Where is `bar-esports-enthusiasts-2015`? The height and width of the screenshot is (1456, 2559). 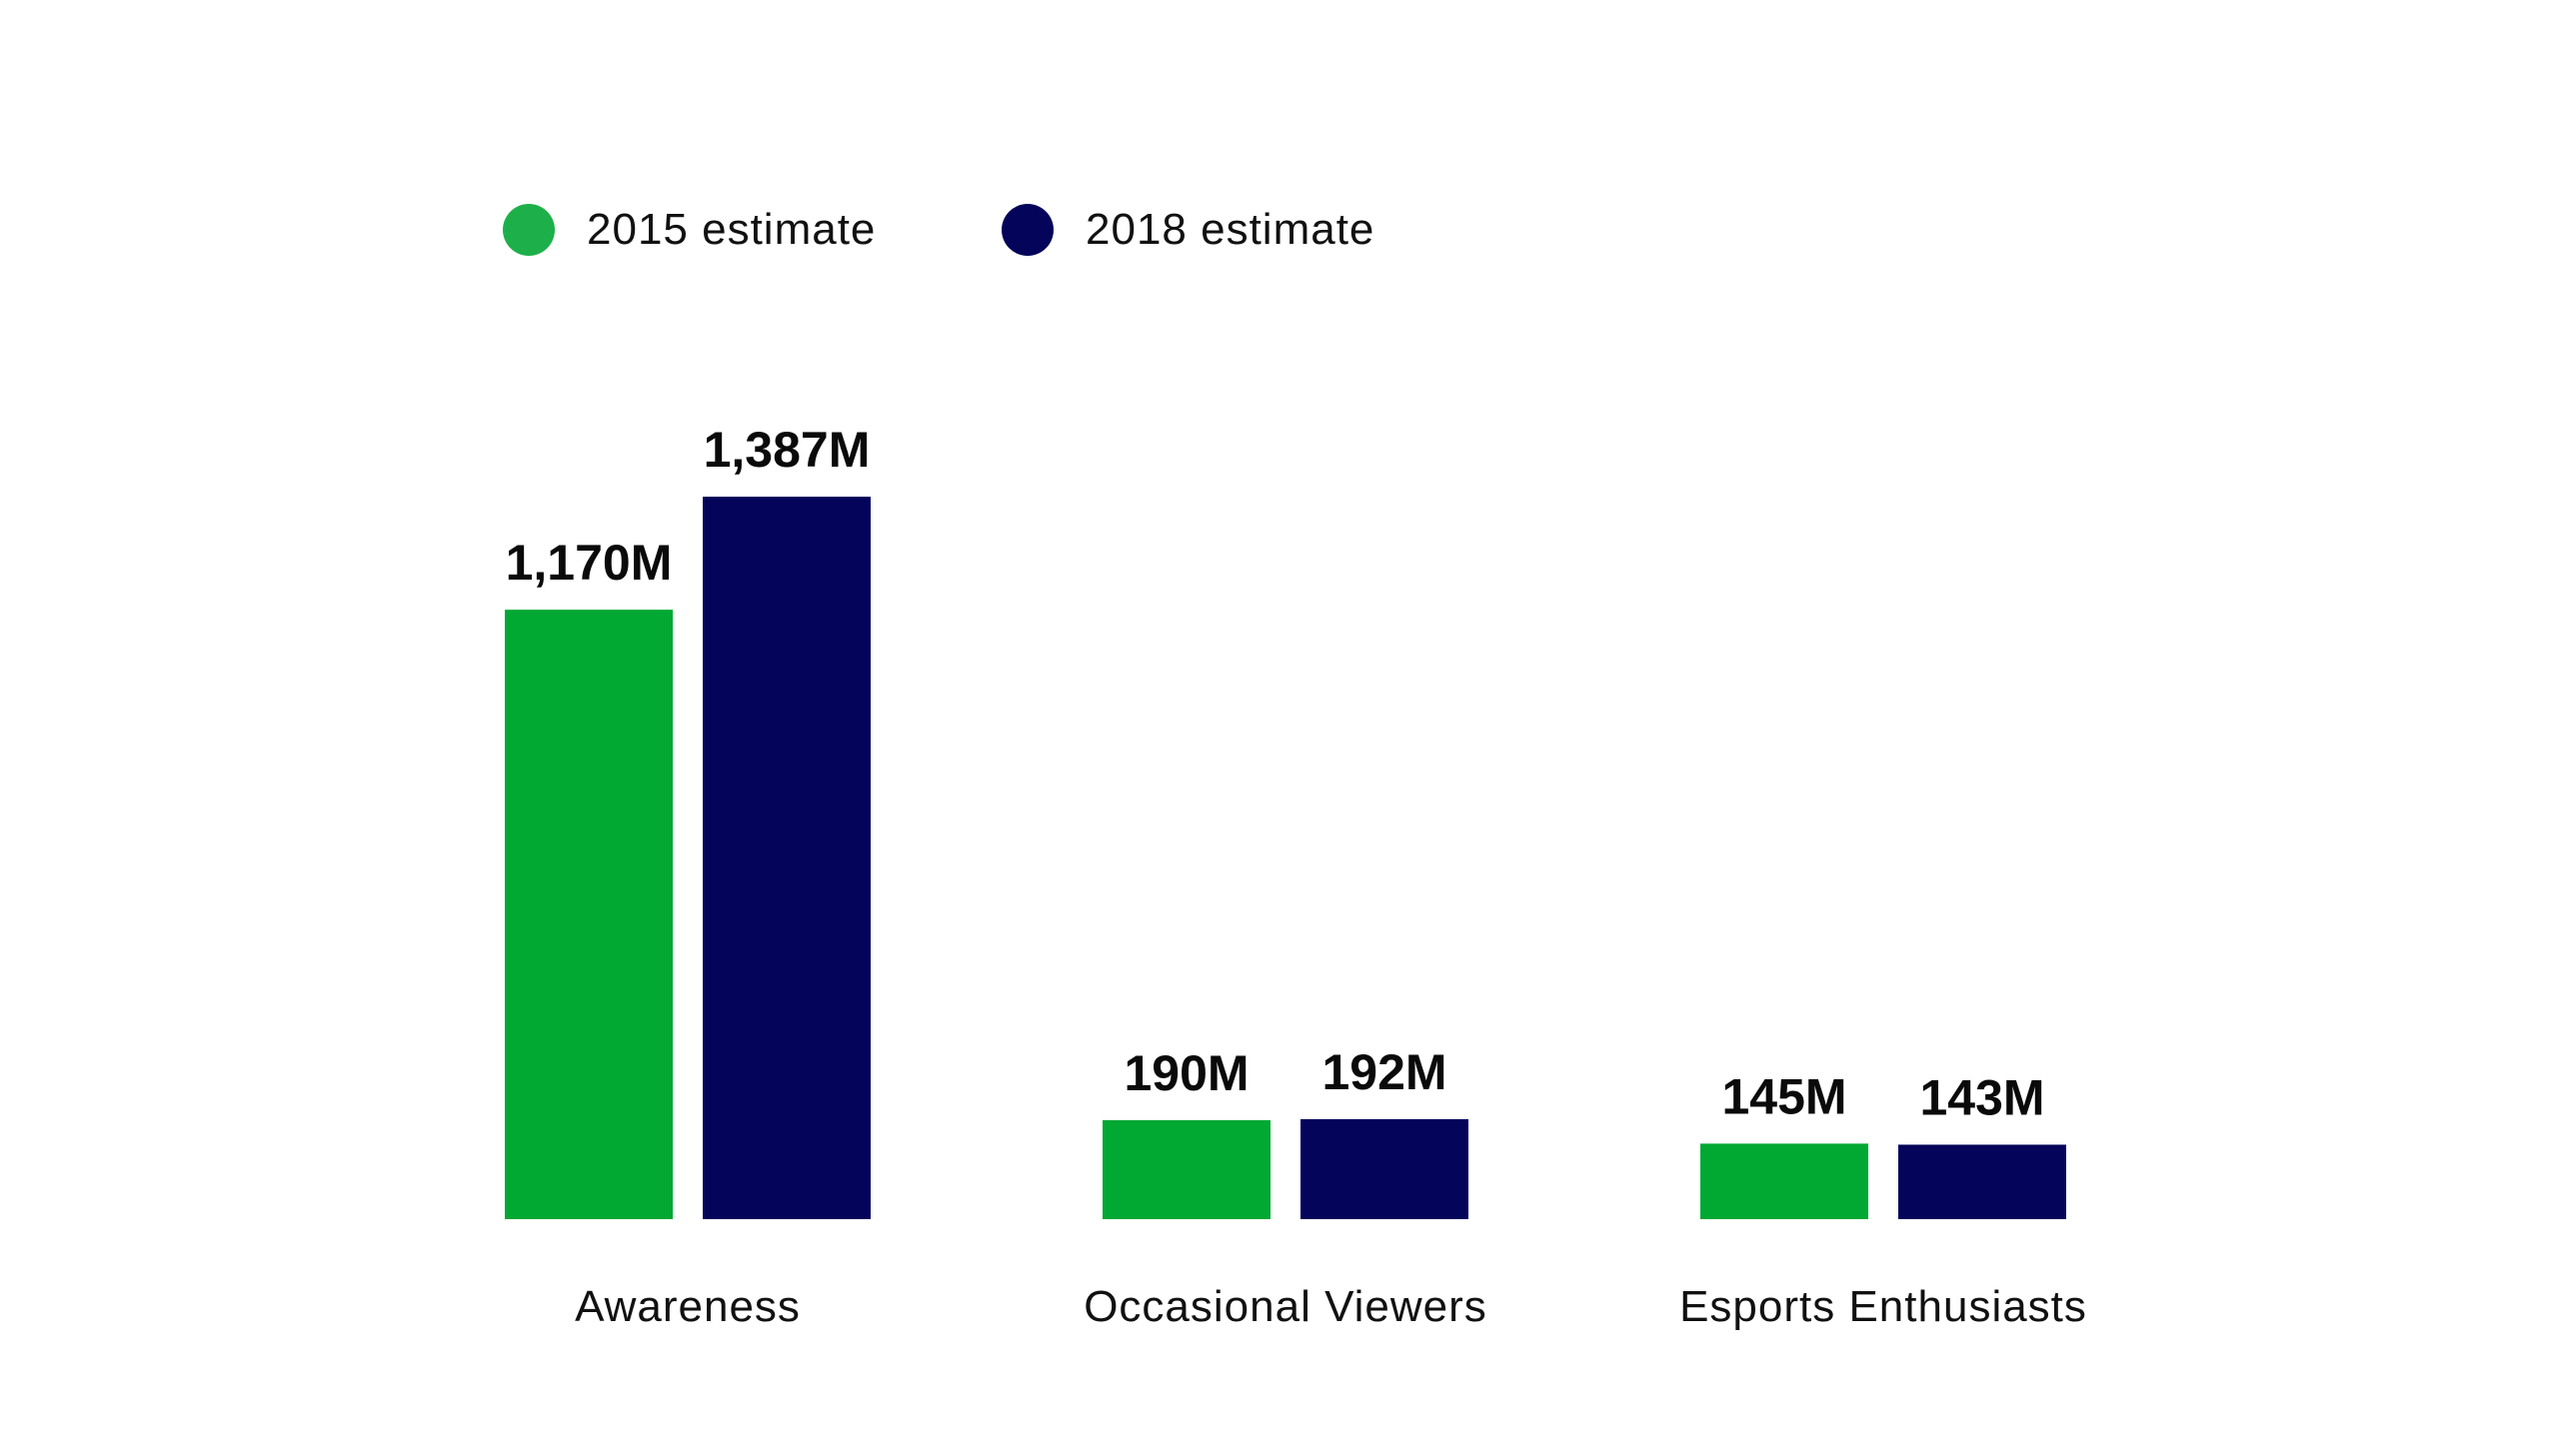 bar-esports-enthusiasts-2015 is located at coordinates (1784, 1181).